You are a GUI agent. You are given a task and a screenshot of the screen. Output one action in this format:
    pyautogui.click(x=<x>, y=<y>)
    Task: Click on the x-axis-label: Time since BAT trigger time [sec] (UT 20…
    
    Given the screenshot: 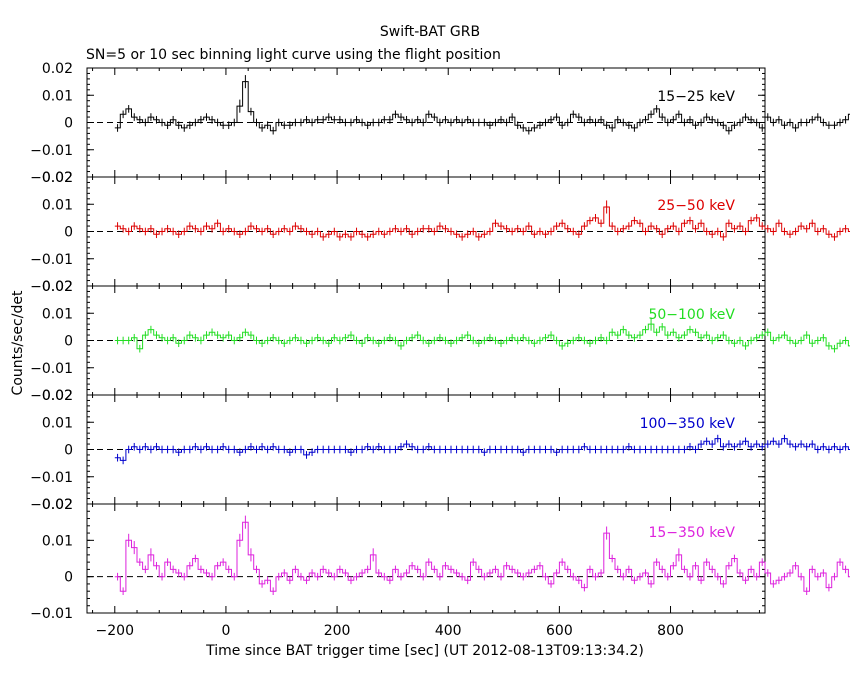 What is the action you would take?
    pyautogui.click(x=424, y=651)
    